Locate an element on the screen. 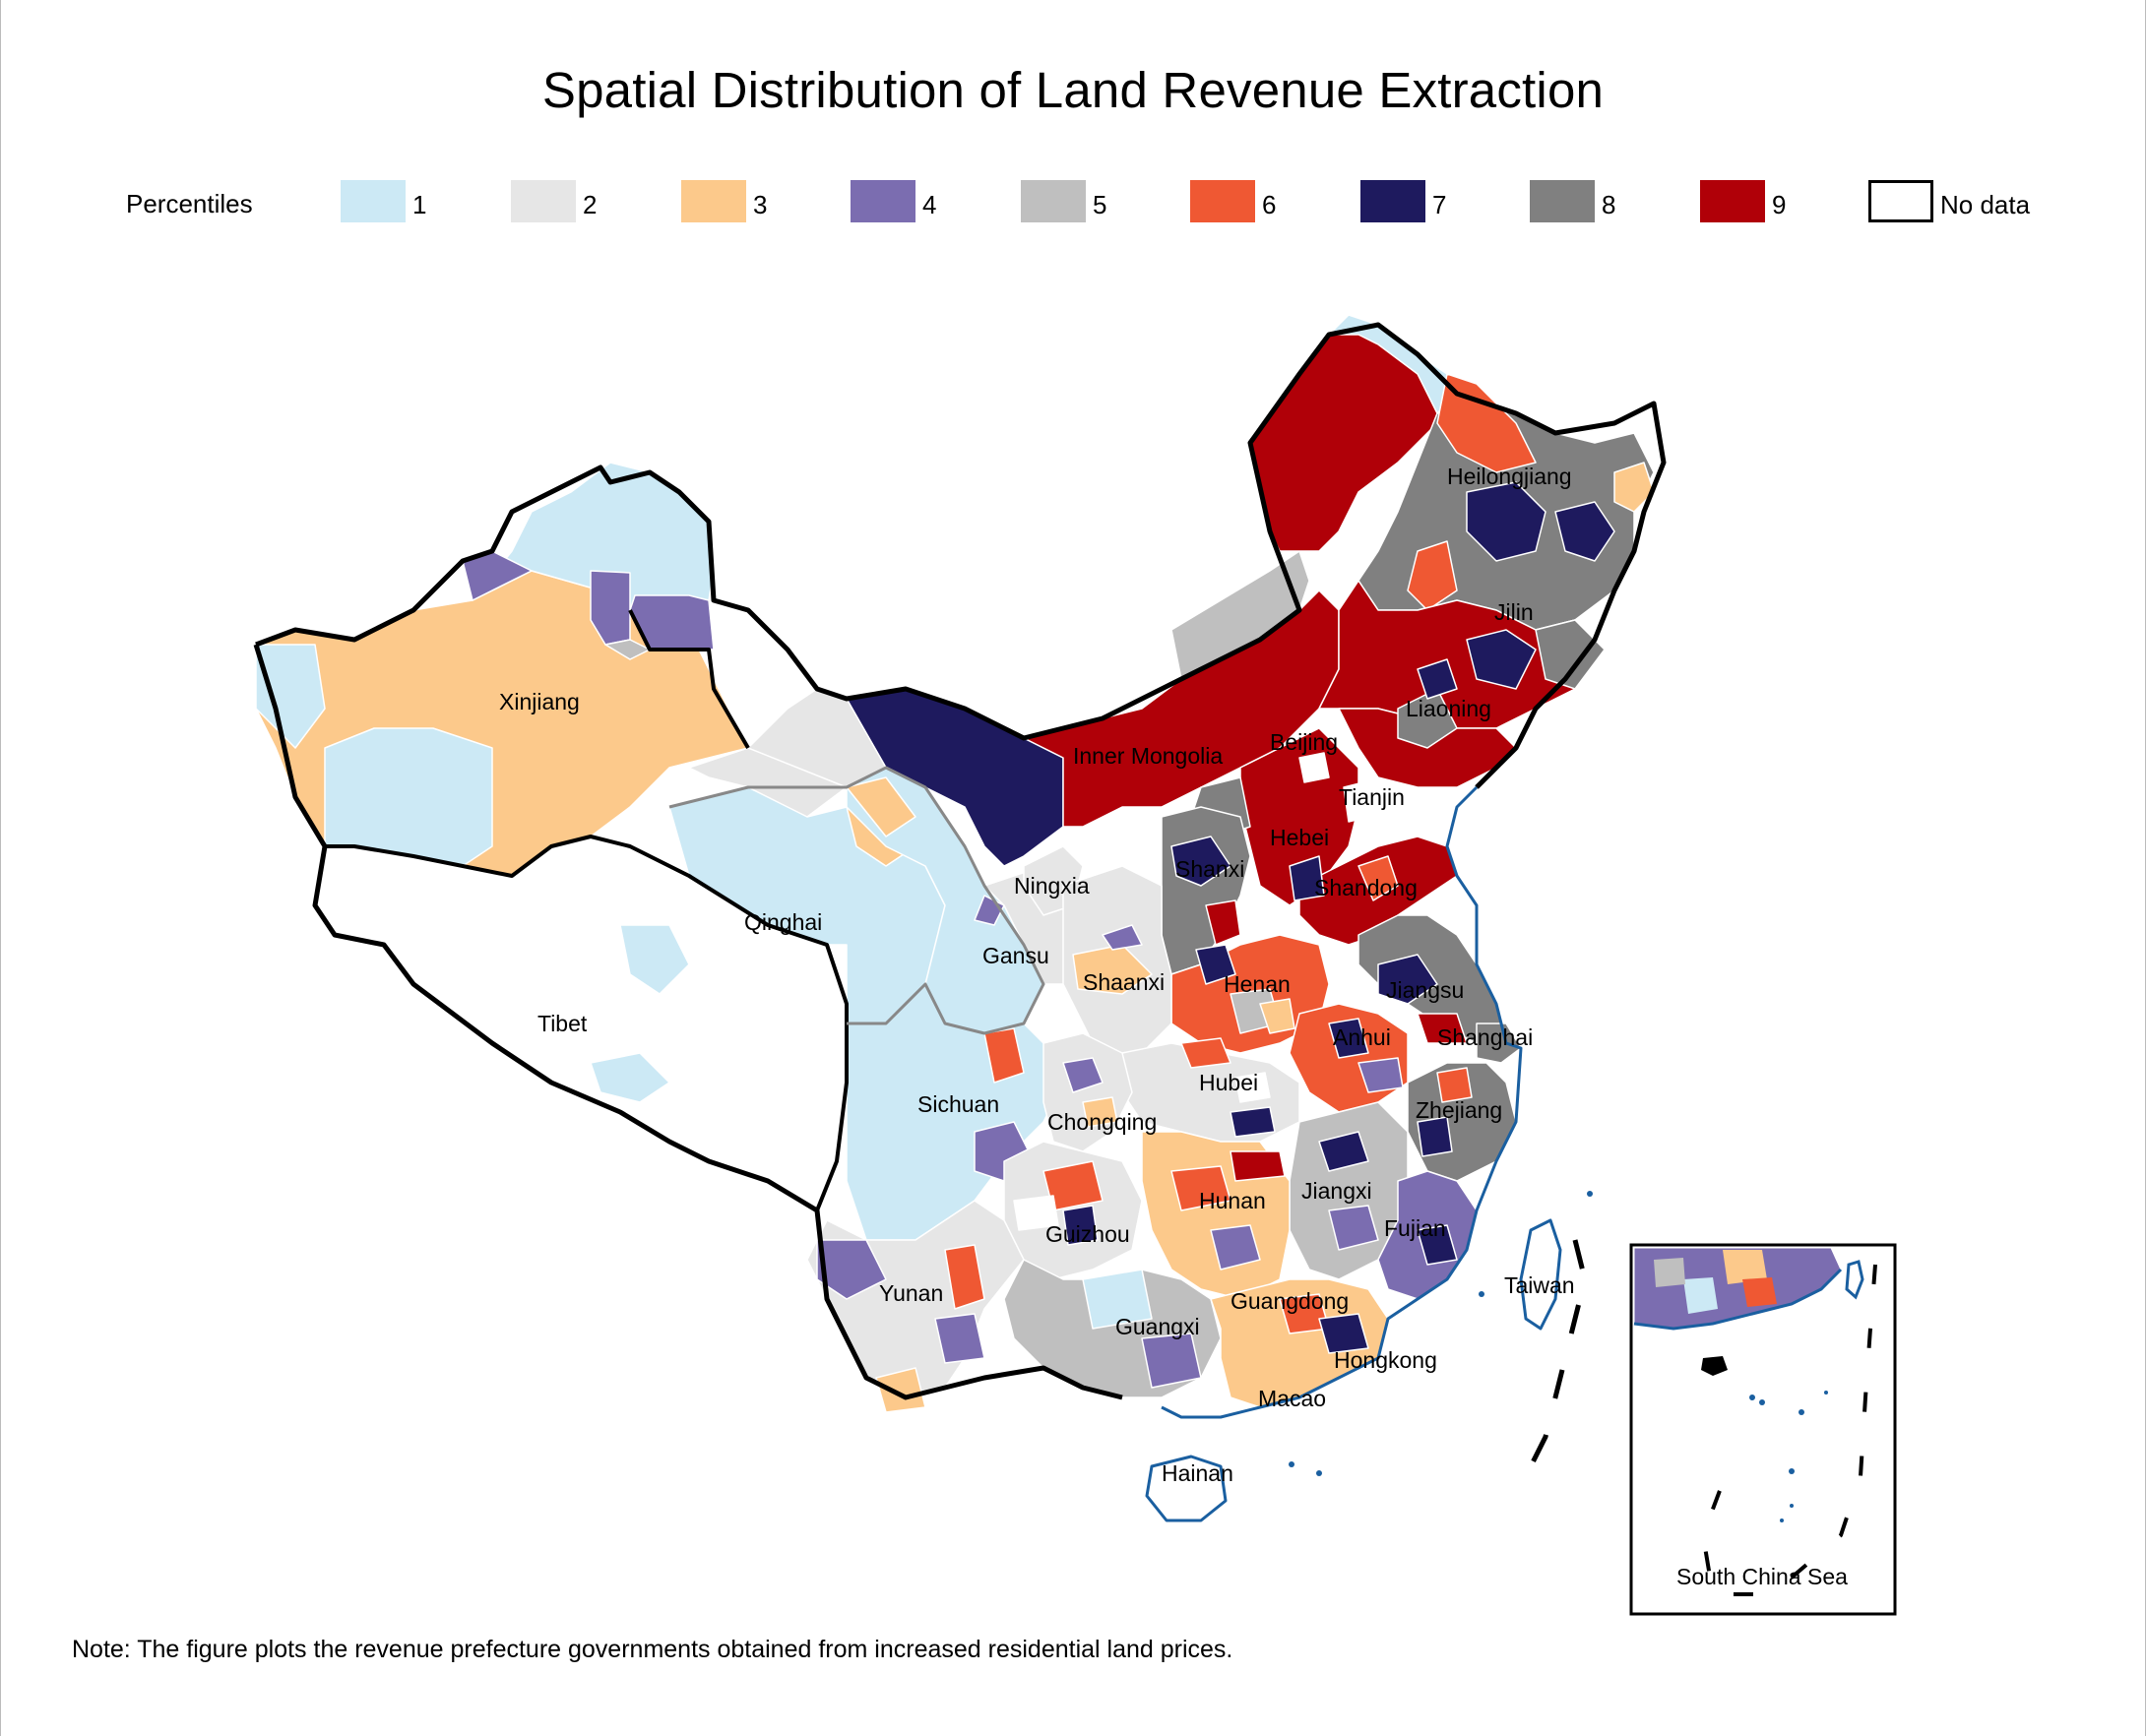 The height and width of the screenshot is (1736, 2146). region-yunnan-4a is located at coordinates (851, 1269).